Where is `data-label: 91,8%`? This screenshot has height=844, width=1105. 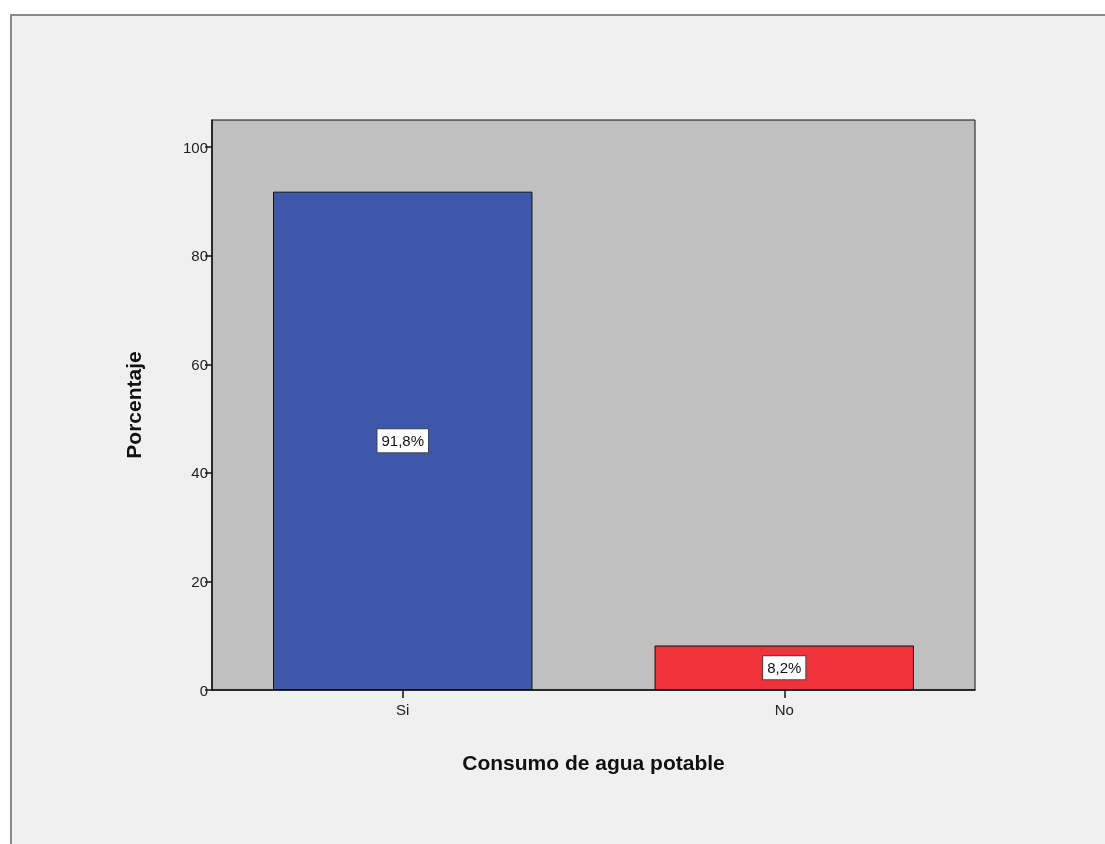 data-label: 91,8% is located at coordinates (403, 441).